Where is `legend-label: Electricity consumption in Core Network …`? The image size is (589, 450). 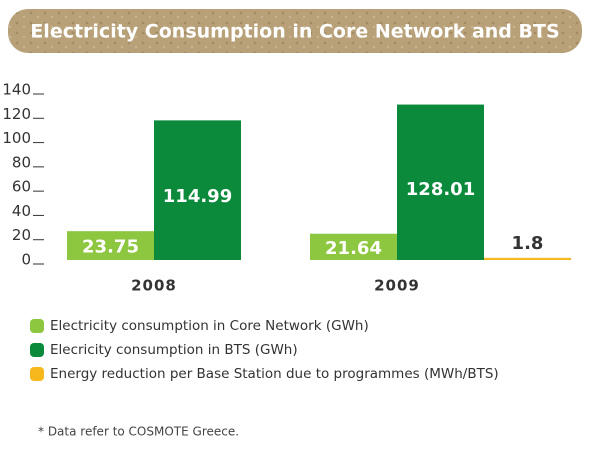
legend-label: Electricity consumption in Core Network … is located at coordinates (209, 326).